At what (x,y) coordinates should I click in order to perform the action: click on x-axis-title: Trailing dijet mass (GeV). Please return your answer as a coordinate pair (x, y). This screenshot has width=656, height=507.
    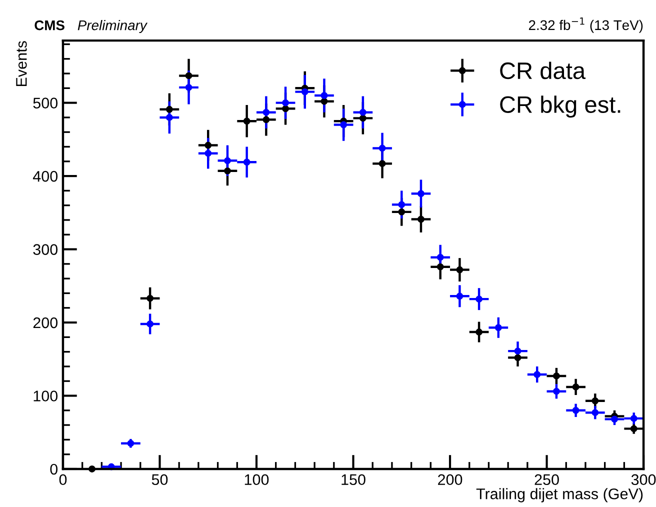
    Looking at the image, I should click on (559, 495).